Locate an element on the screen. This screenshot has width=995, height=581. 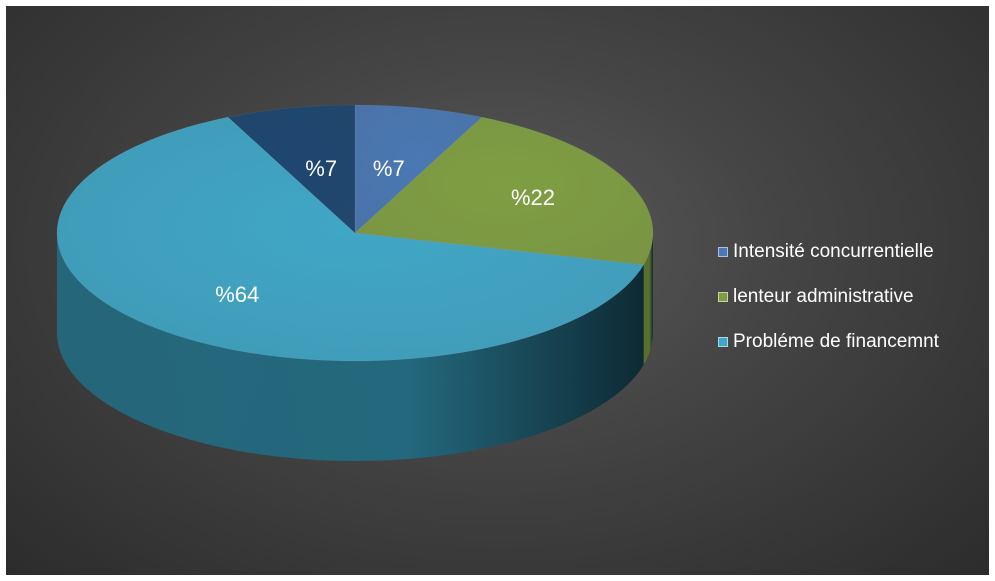
legend-item-financement: Probléme de financemnt is located at coordinates (828, 342).